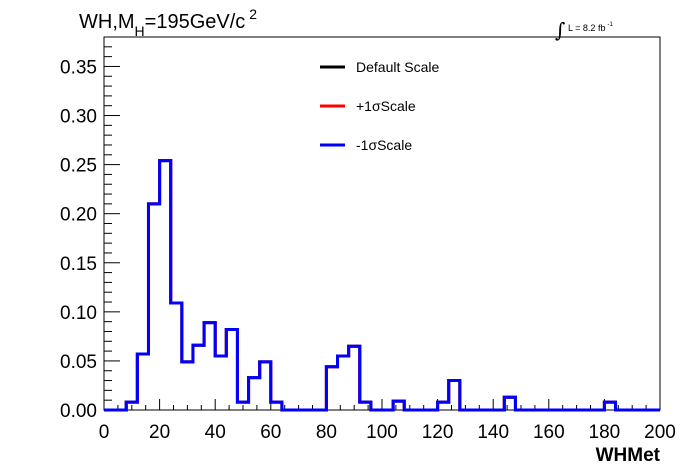 The image size is (696, 472). What do you see at coordinates (78, 166) in the screenshot?
I see `y-tick-label: 0.25` at bounding box center [78, 166].